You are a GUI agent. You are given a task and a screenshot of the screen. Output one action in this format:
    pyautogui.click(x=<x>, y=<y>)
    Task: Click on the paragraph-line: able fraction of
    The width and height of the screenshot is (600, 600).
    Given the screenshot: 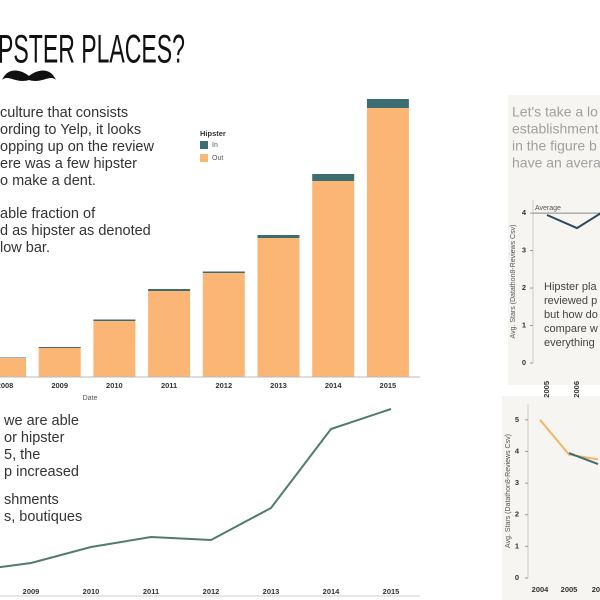 What is the action you would take?
    pyautogui.click(x=48, y=214)
    